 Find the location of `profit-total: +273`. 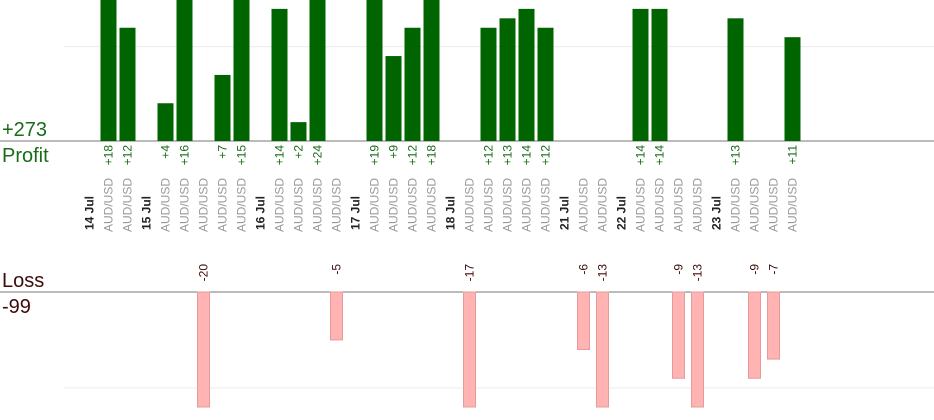

profit-total: +273 is located at coordinates (25, 130).